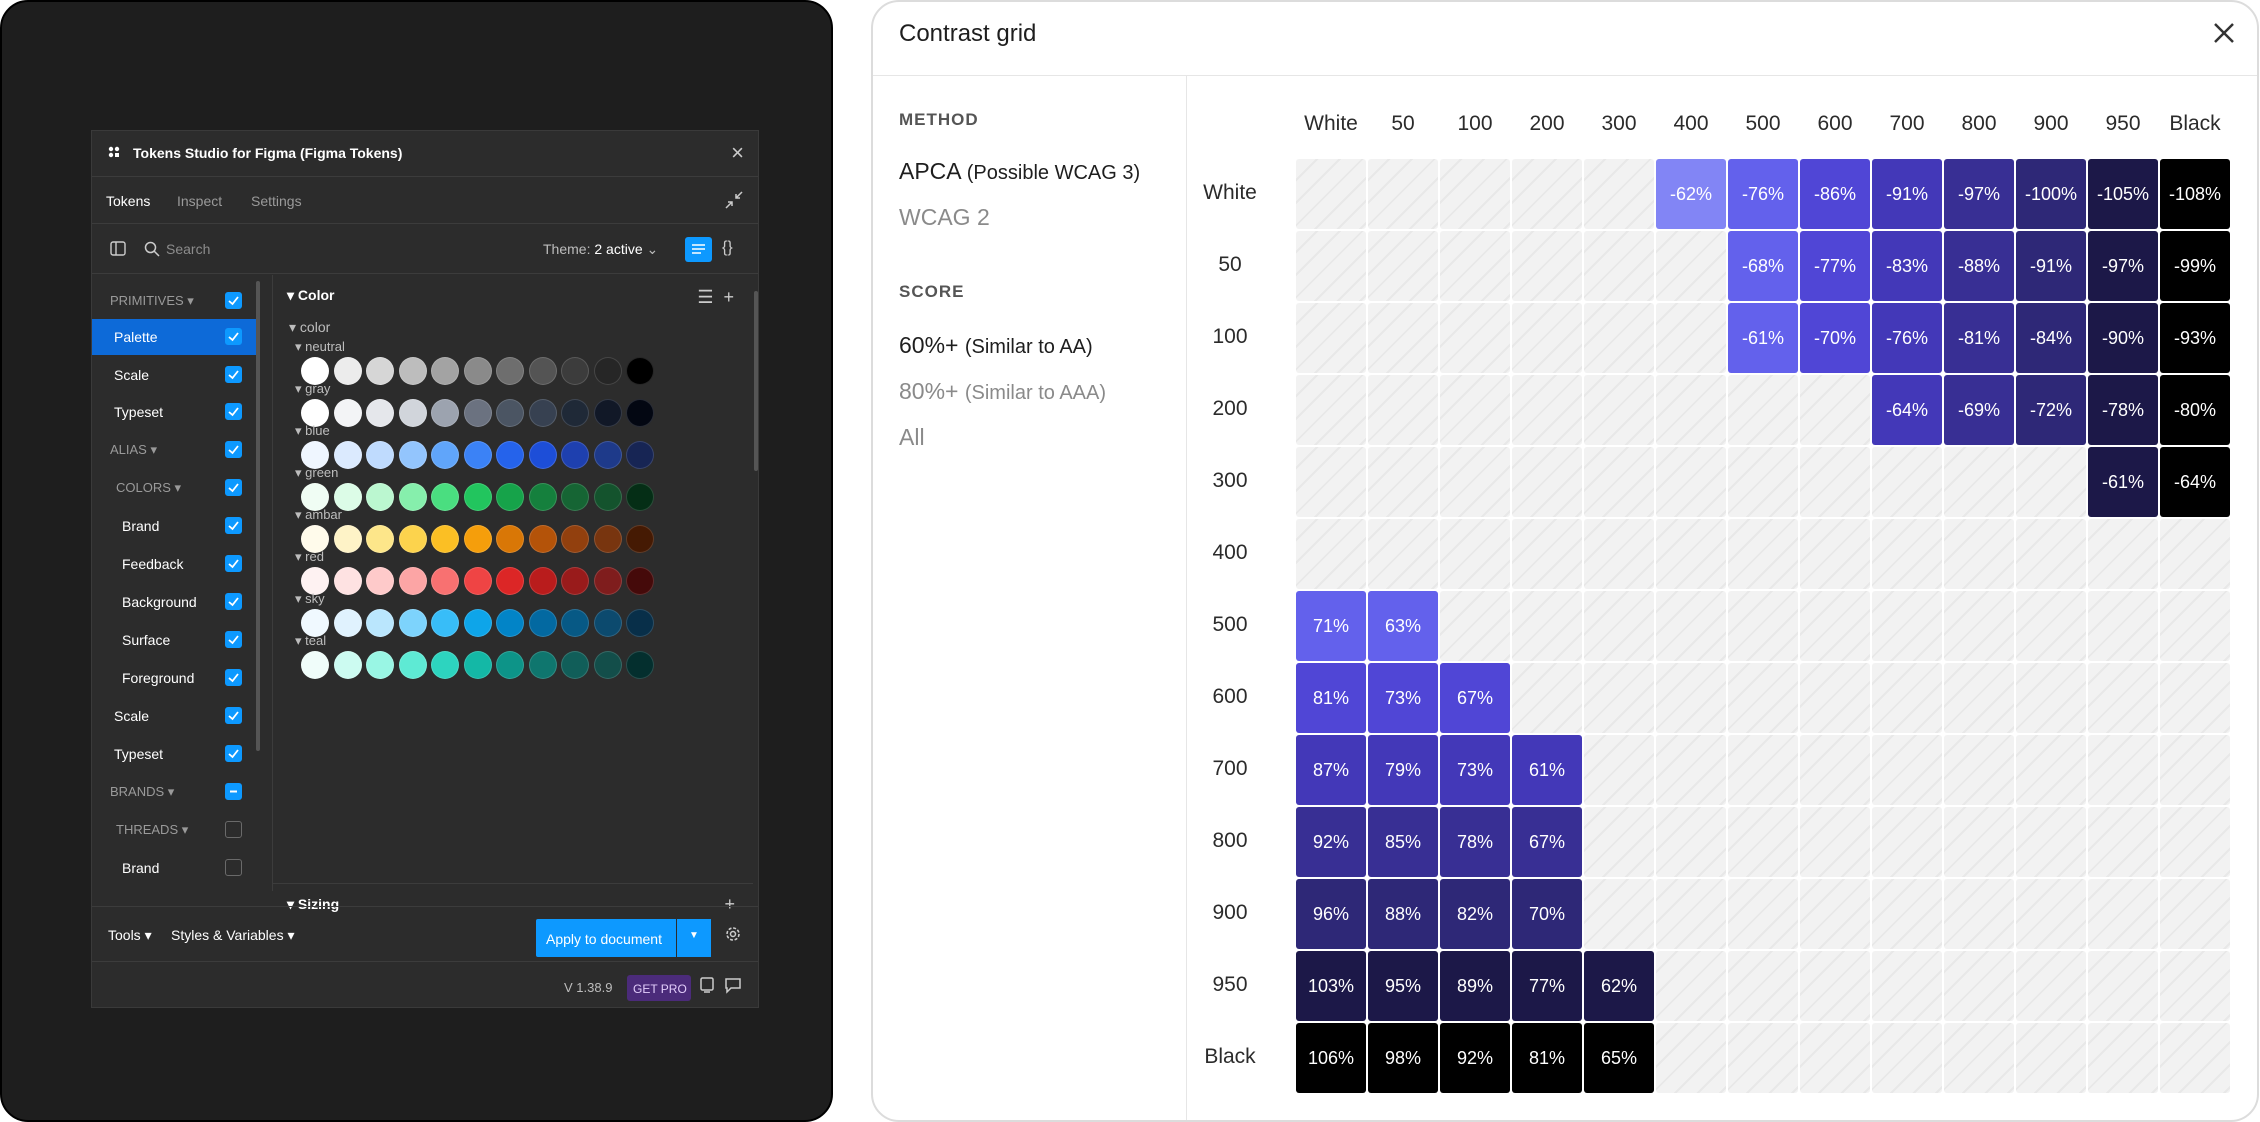  What do you see at coordinates (174, 337) in the screenshot?
I see `sidebar-item: Palette` at bounding box center [174, 337].